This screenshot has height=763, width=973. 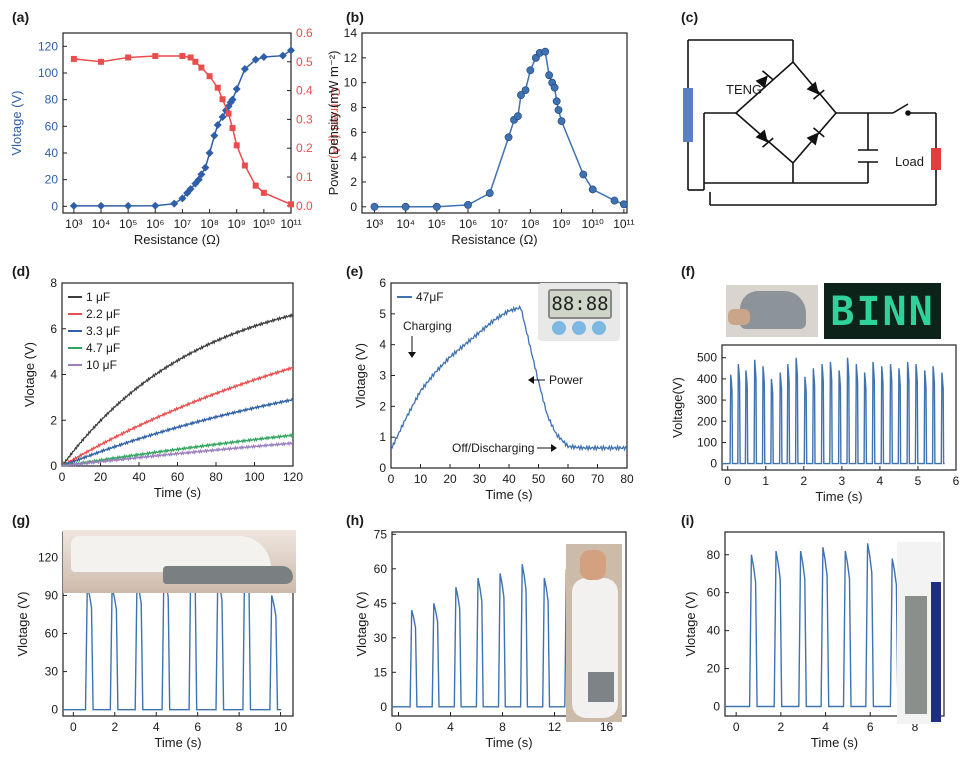 I want to click on y-tick-label-f: 200, so click(x=707, y=421).